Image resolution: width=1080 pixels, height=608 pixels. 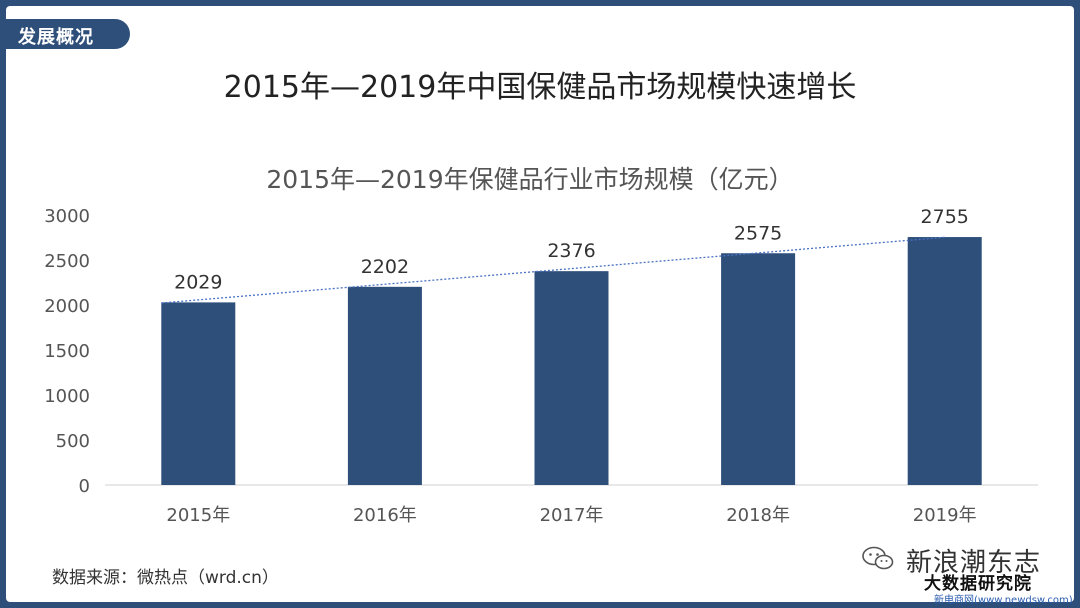 I want to click on bar-value-label: 2029, so click(x=198, y=282).